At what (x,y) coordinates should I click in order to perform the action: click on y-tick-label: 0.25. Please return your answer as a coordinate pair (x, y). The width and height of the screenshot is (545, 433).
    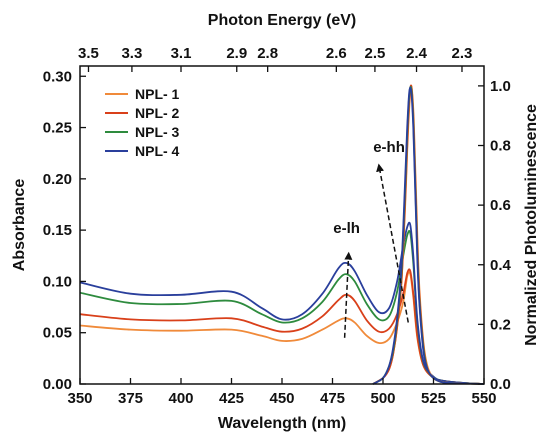
    Looking at the image, I should click on (57, 128).